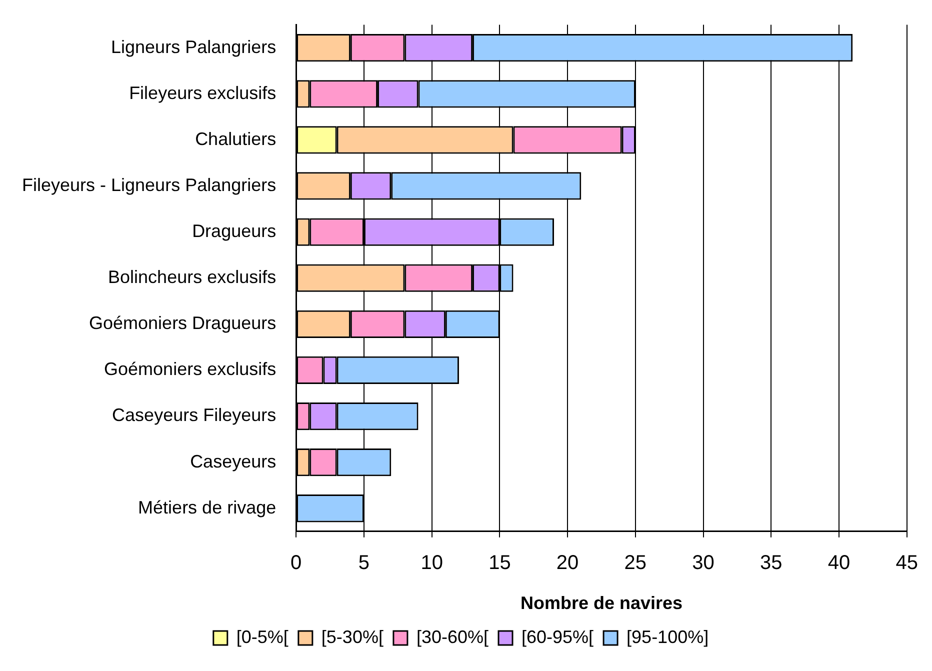  What do you see at coordinates (364, 563) in the screenshot?
I see `x-tick-label: 5` at bounding box center [364, 563].